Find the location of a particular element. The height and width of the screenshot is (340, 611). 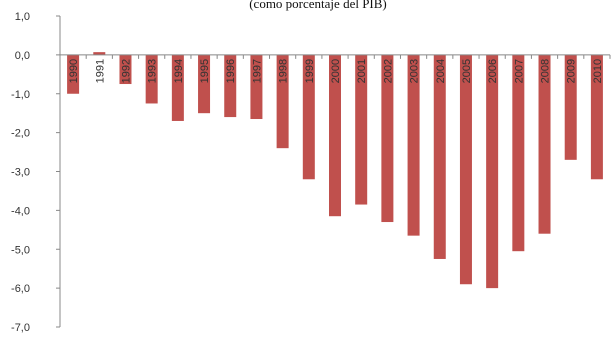

bar-2006 is located at coordinates (492, 171).